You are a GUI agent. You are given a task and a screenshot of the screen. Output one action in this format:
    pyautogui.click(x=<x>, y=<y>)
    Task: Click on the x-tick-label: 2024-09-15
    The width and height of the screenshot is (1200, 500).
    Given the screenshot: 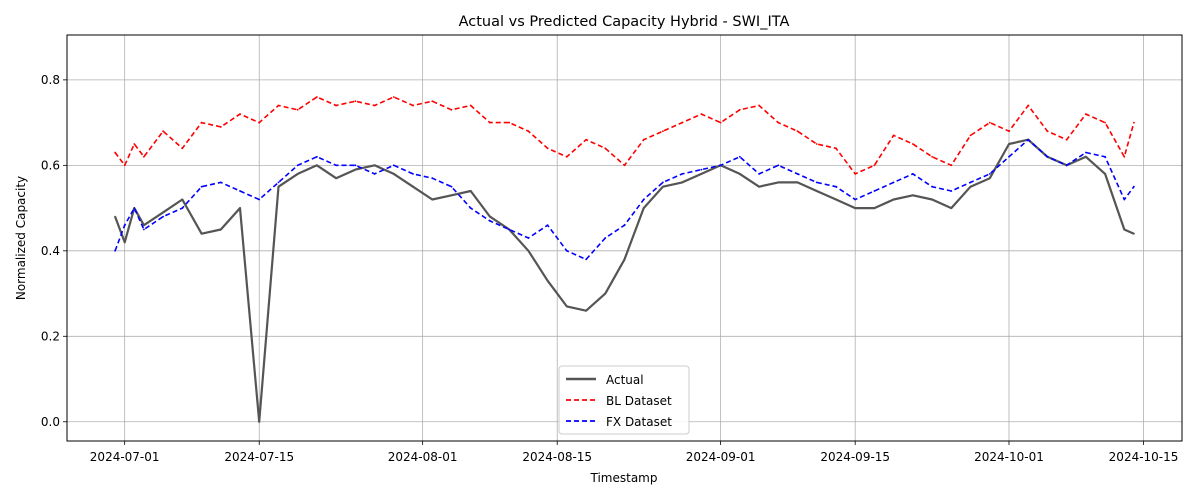 What is the action you would take?
    pyautogui.click(x=855, y=457)
    